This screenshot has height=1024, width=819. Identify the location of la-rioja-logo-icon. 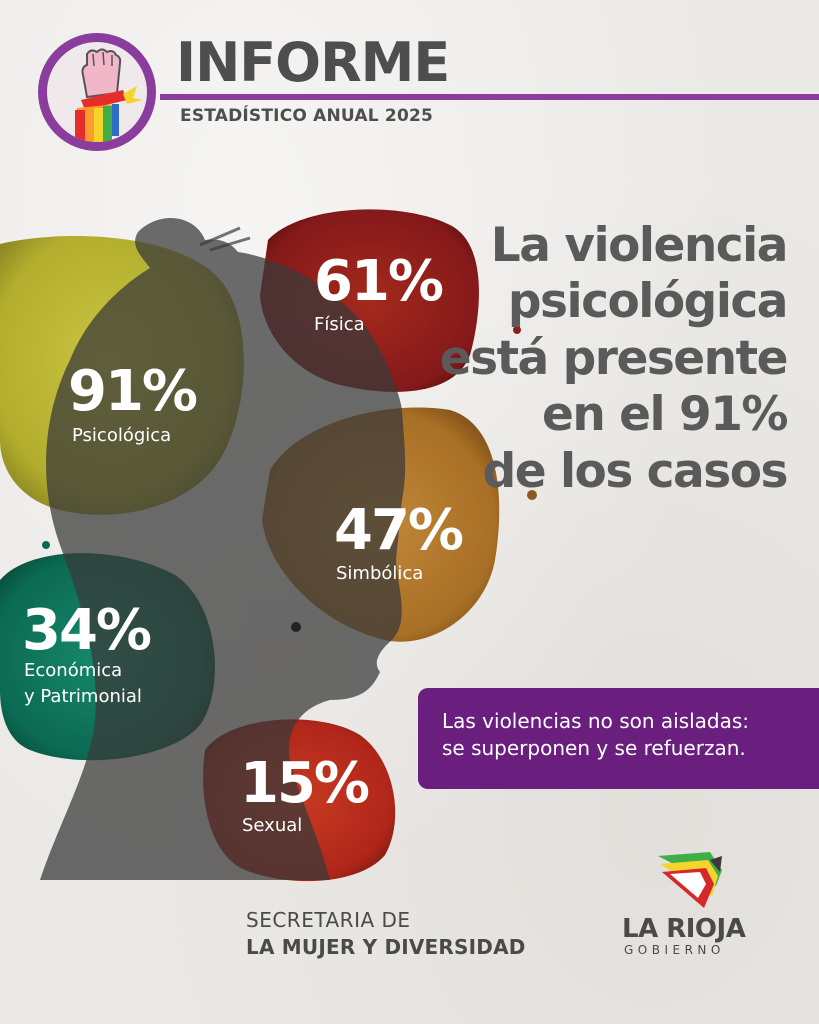
(690, 880).